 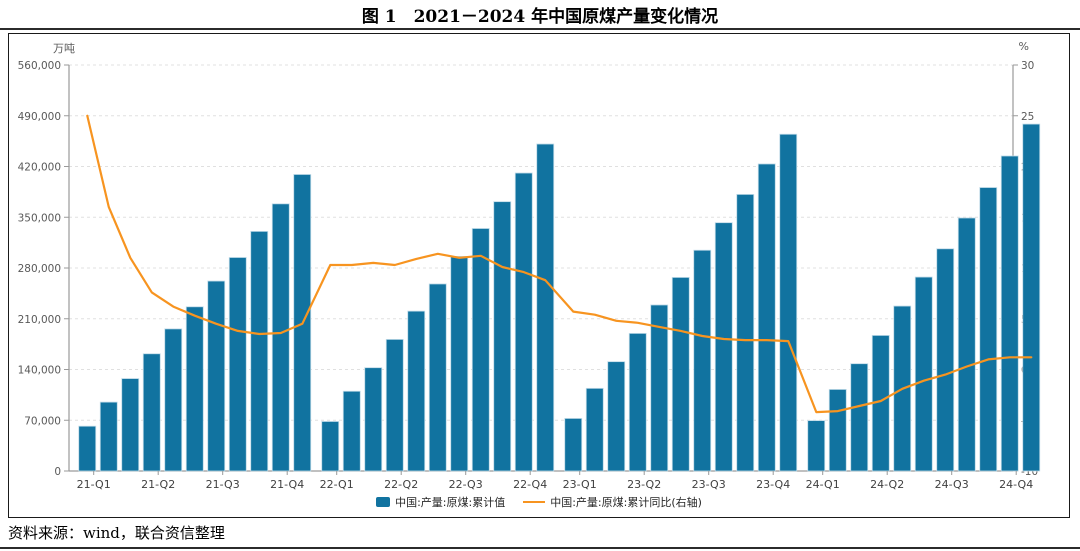 I want to click on x-axis-tick-label: 24-Q1, so click(x=823, y=484).